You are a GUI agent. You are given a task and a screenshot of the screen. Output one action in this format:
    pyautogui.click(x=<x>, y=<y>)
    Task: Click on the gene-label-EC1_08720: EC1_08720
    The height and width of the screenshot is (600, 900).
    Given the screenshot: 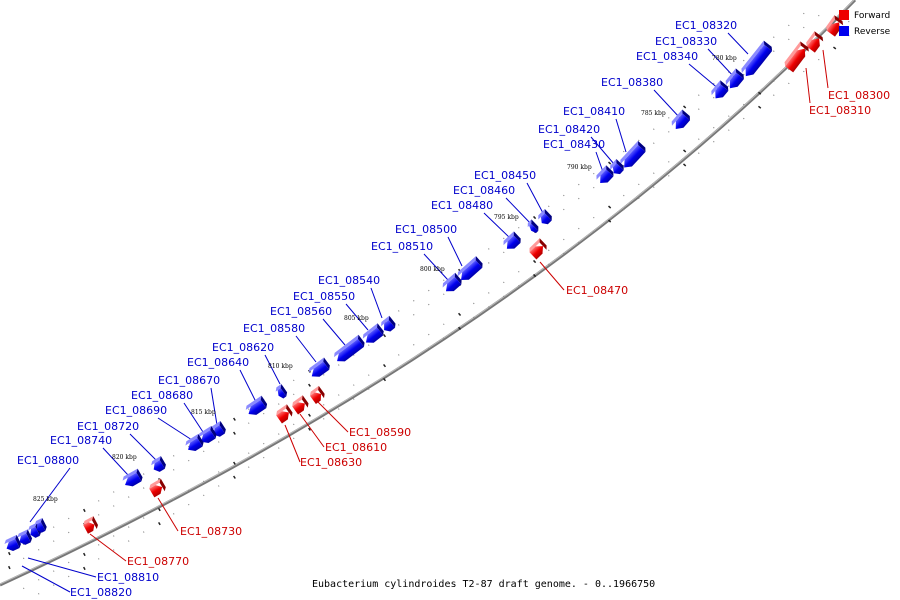 What is the action you would take?
    pyautogui.click(x=108, y=426)
    